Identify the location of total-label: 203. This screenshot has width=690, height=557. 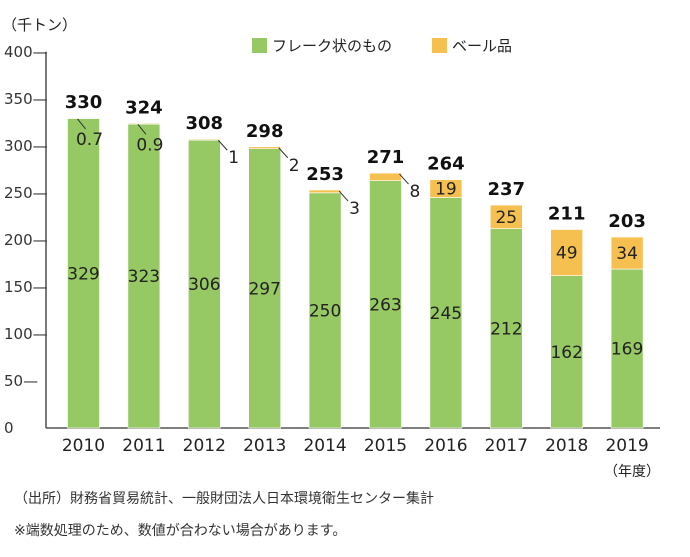
(627, 221).